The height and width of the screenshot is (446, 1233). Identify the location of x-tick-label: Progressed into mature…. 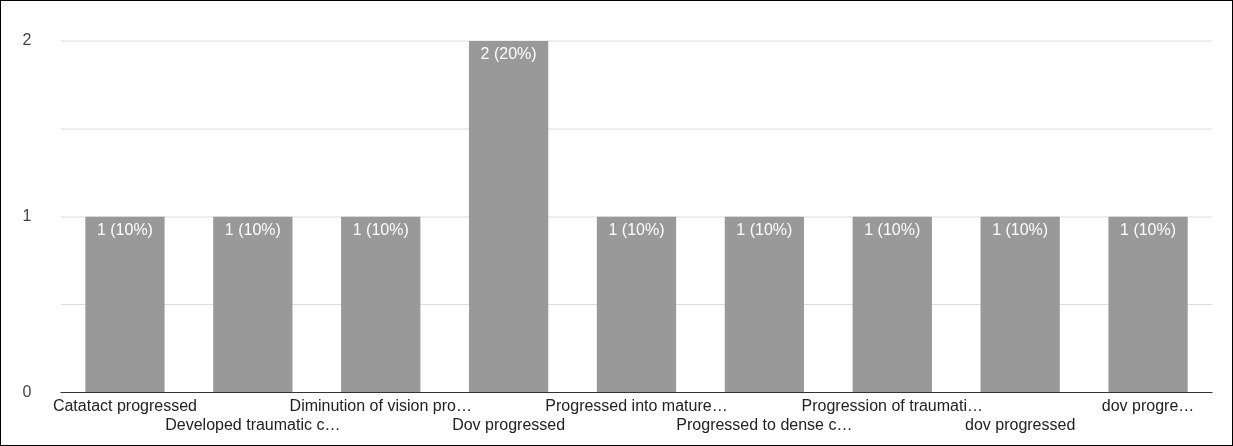
(636, 405).